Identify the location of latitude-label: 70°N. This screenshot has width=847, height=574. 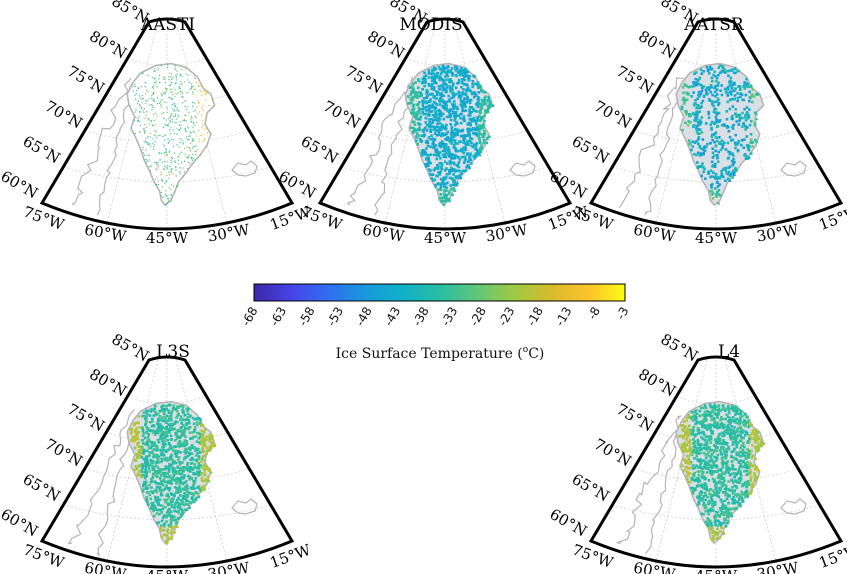
(612, 452).